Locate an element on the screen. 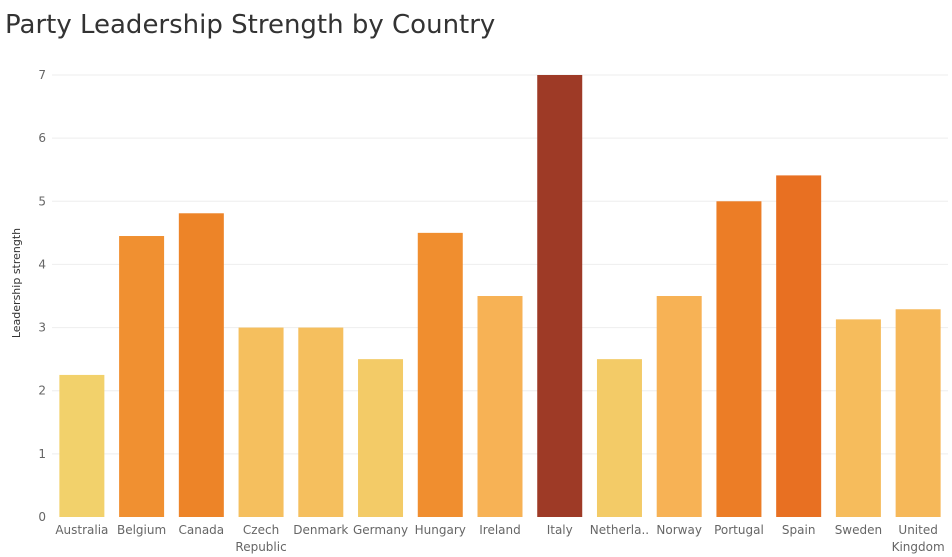 This screenshot has height=557, width=952. x-tick-label: Spain is located at coordinates (799, 530).